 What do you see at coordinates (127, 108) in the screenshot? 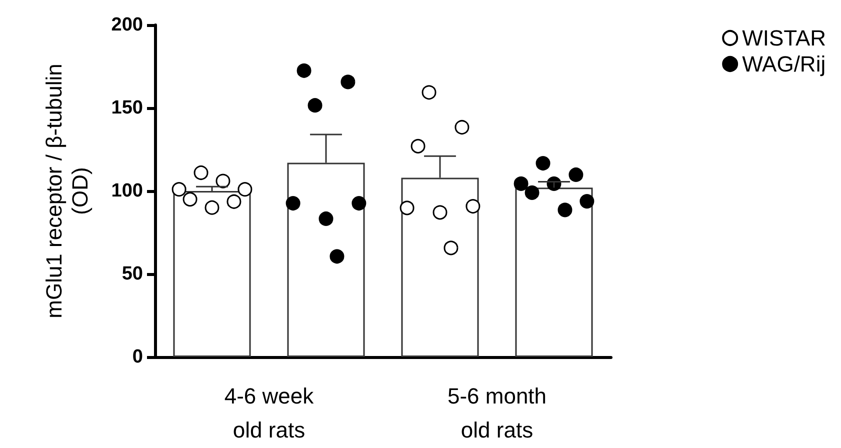
I see `y-tick-label: 150` at bounding box center [127, 108].